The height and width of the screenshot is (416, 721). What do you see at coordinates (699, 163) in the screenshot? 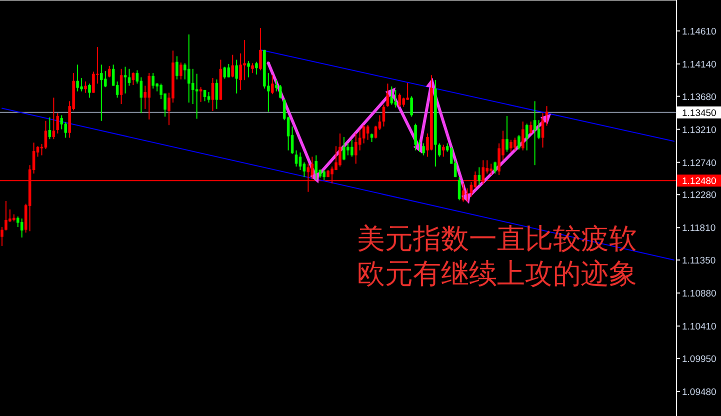
I see `y-tick-label: 1.12740` at bounding box center [699, 163].